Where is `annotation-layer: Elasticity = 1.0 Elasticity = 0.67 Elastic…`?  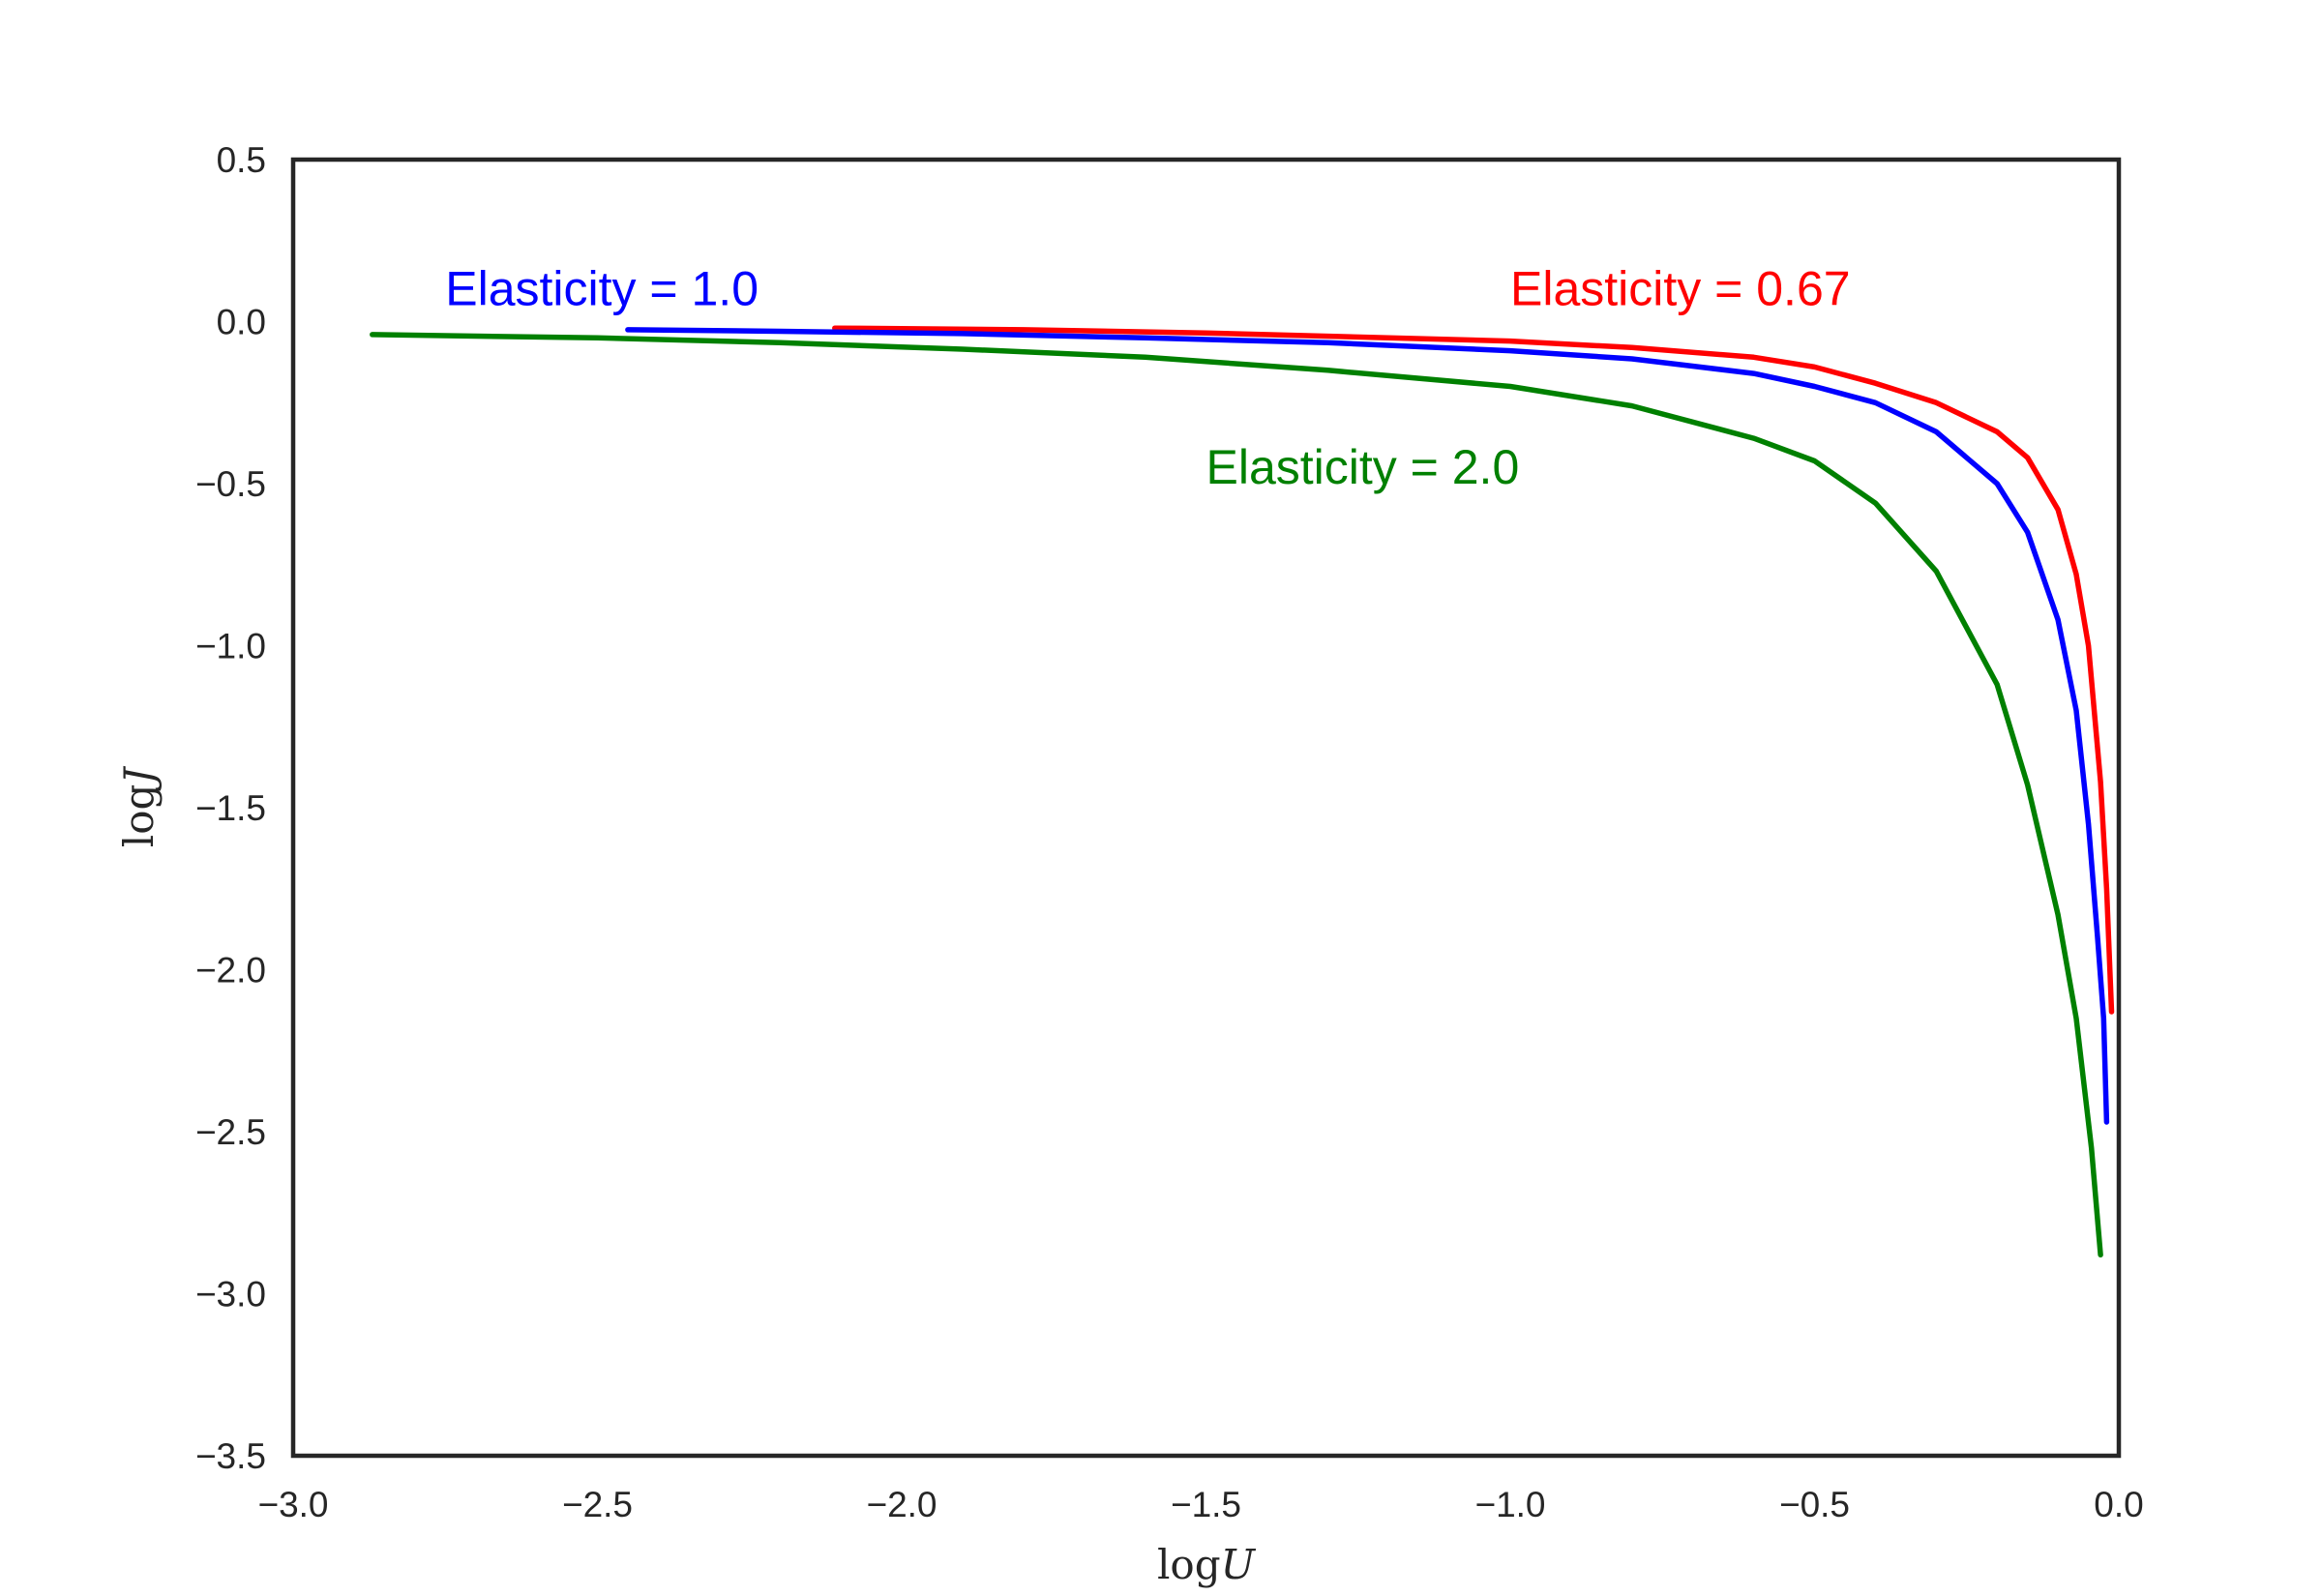
annotation-layer: Elasticity = 1.0 Elasticity = 0.67 Elastic… is located at coordinates (1147, 378).